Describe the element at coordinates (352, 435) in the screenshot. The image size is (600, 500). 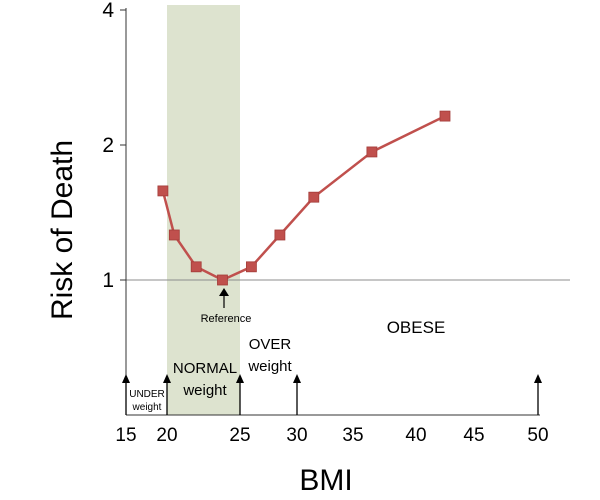
I see `x-tick-label: 35` at that location.